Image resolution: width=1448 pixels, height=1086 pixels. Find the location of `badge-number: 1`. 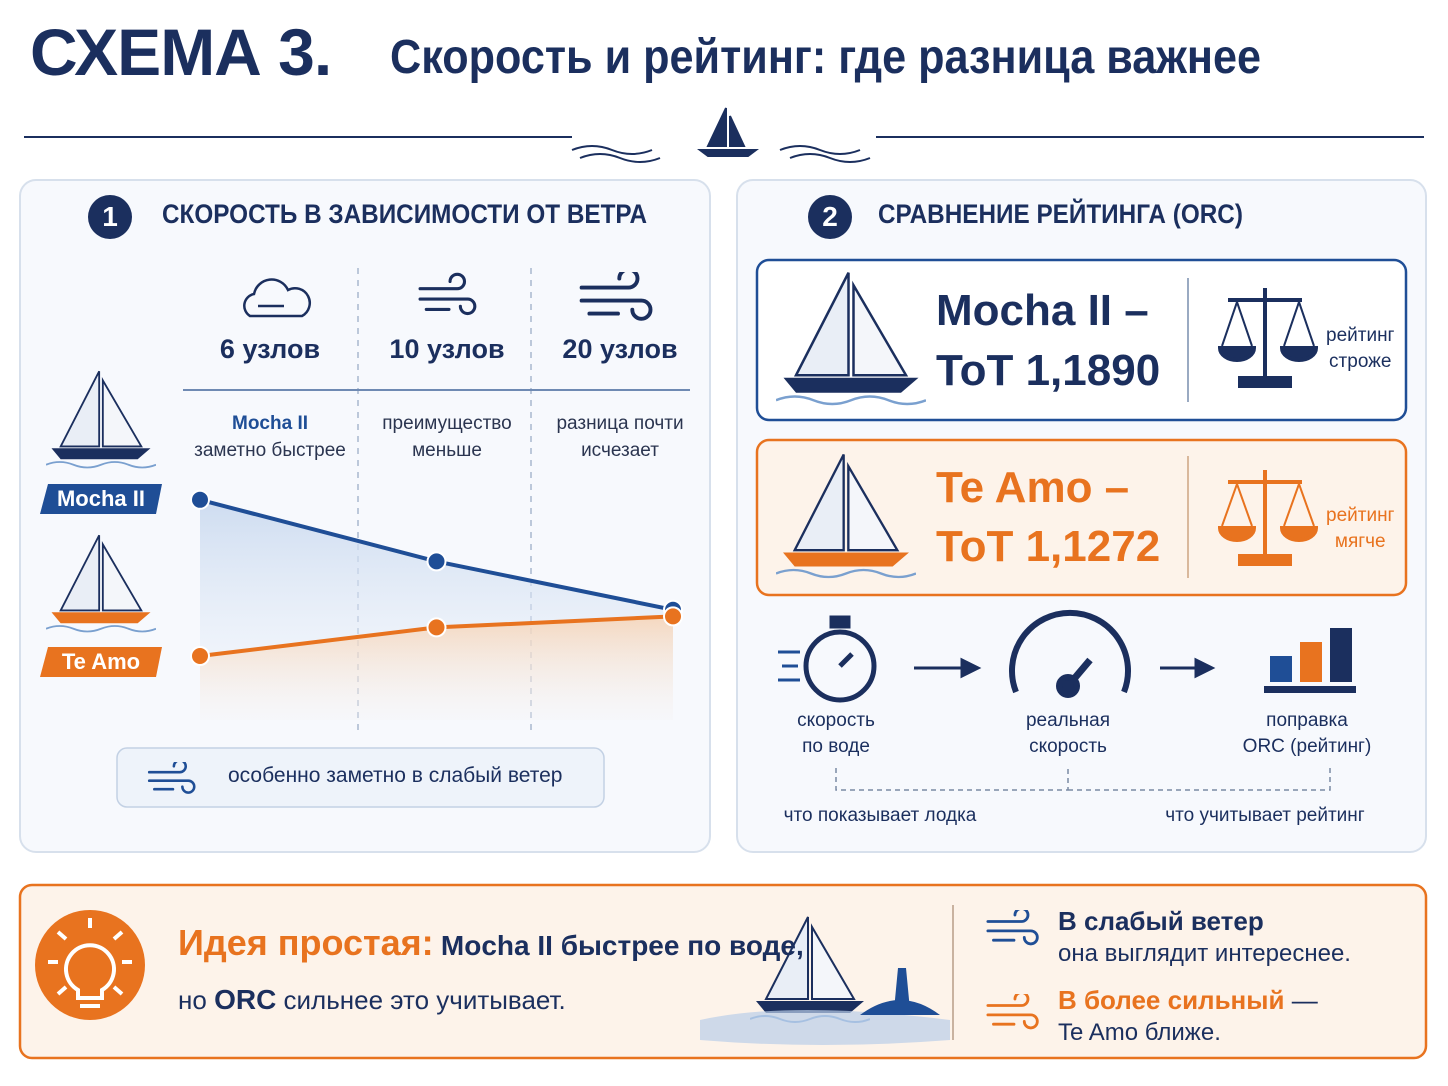

badge-number: 1 is located at coordinates (110, 216).